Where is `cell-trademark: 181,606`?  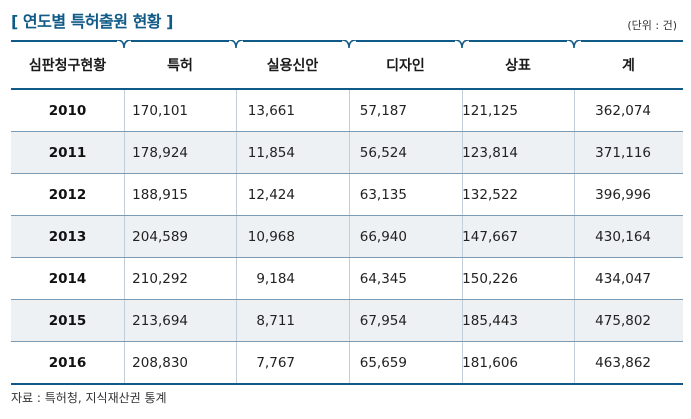
cell-trademark: 181,606 is located at coordinates (490, 362).